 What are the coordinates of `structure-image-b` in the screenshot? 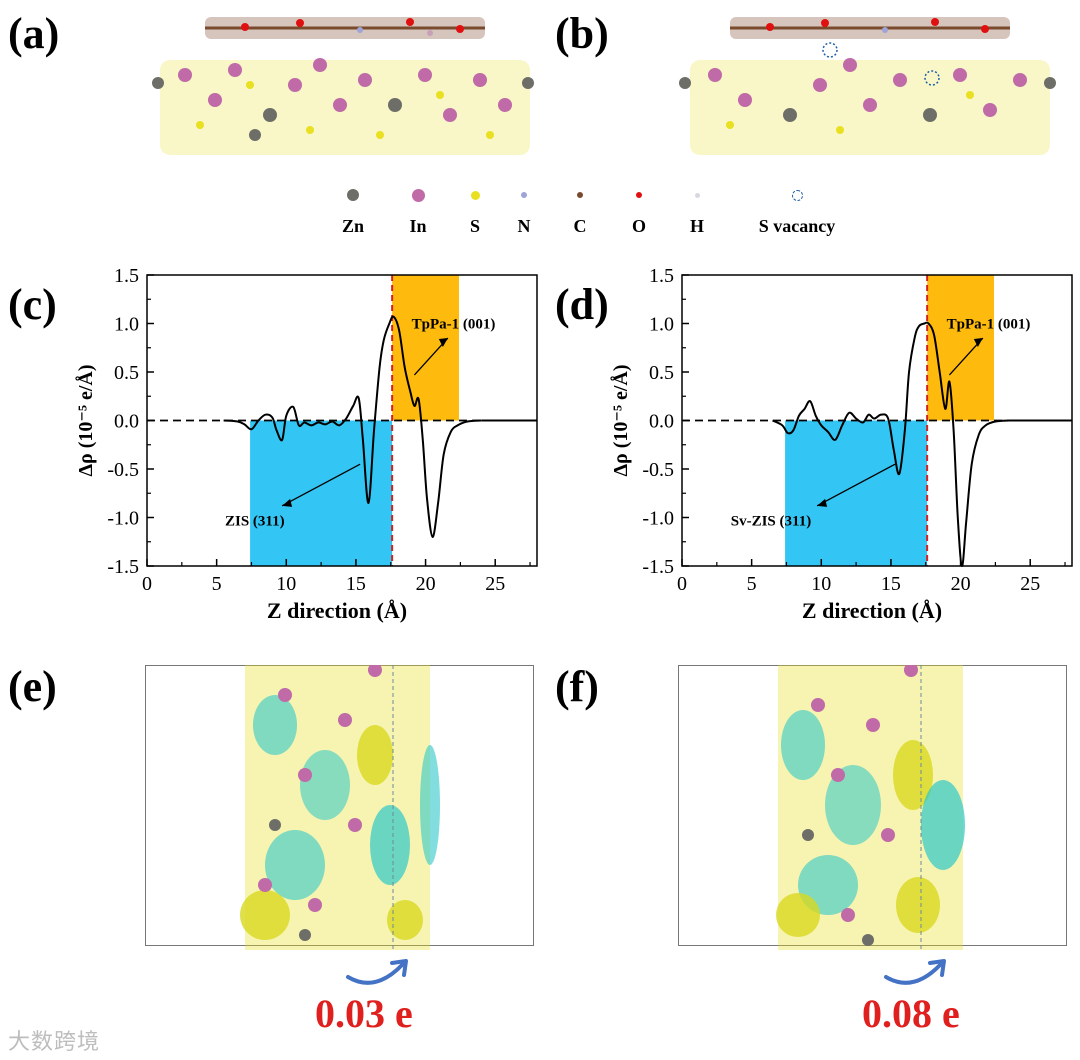 It's located at (867, 86).